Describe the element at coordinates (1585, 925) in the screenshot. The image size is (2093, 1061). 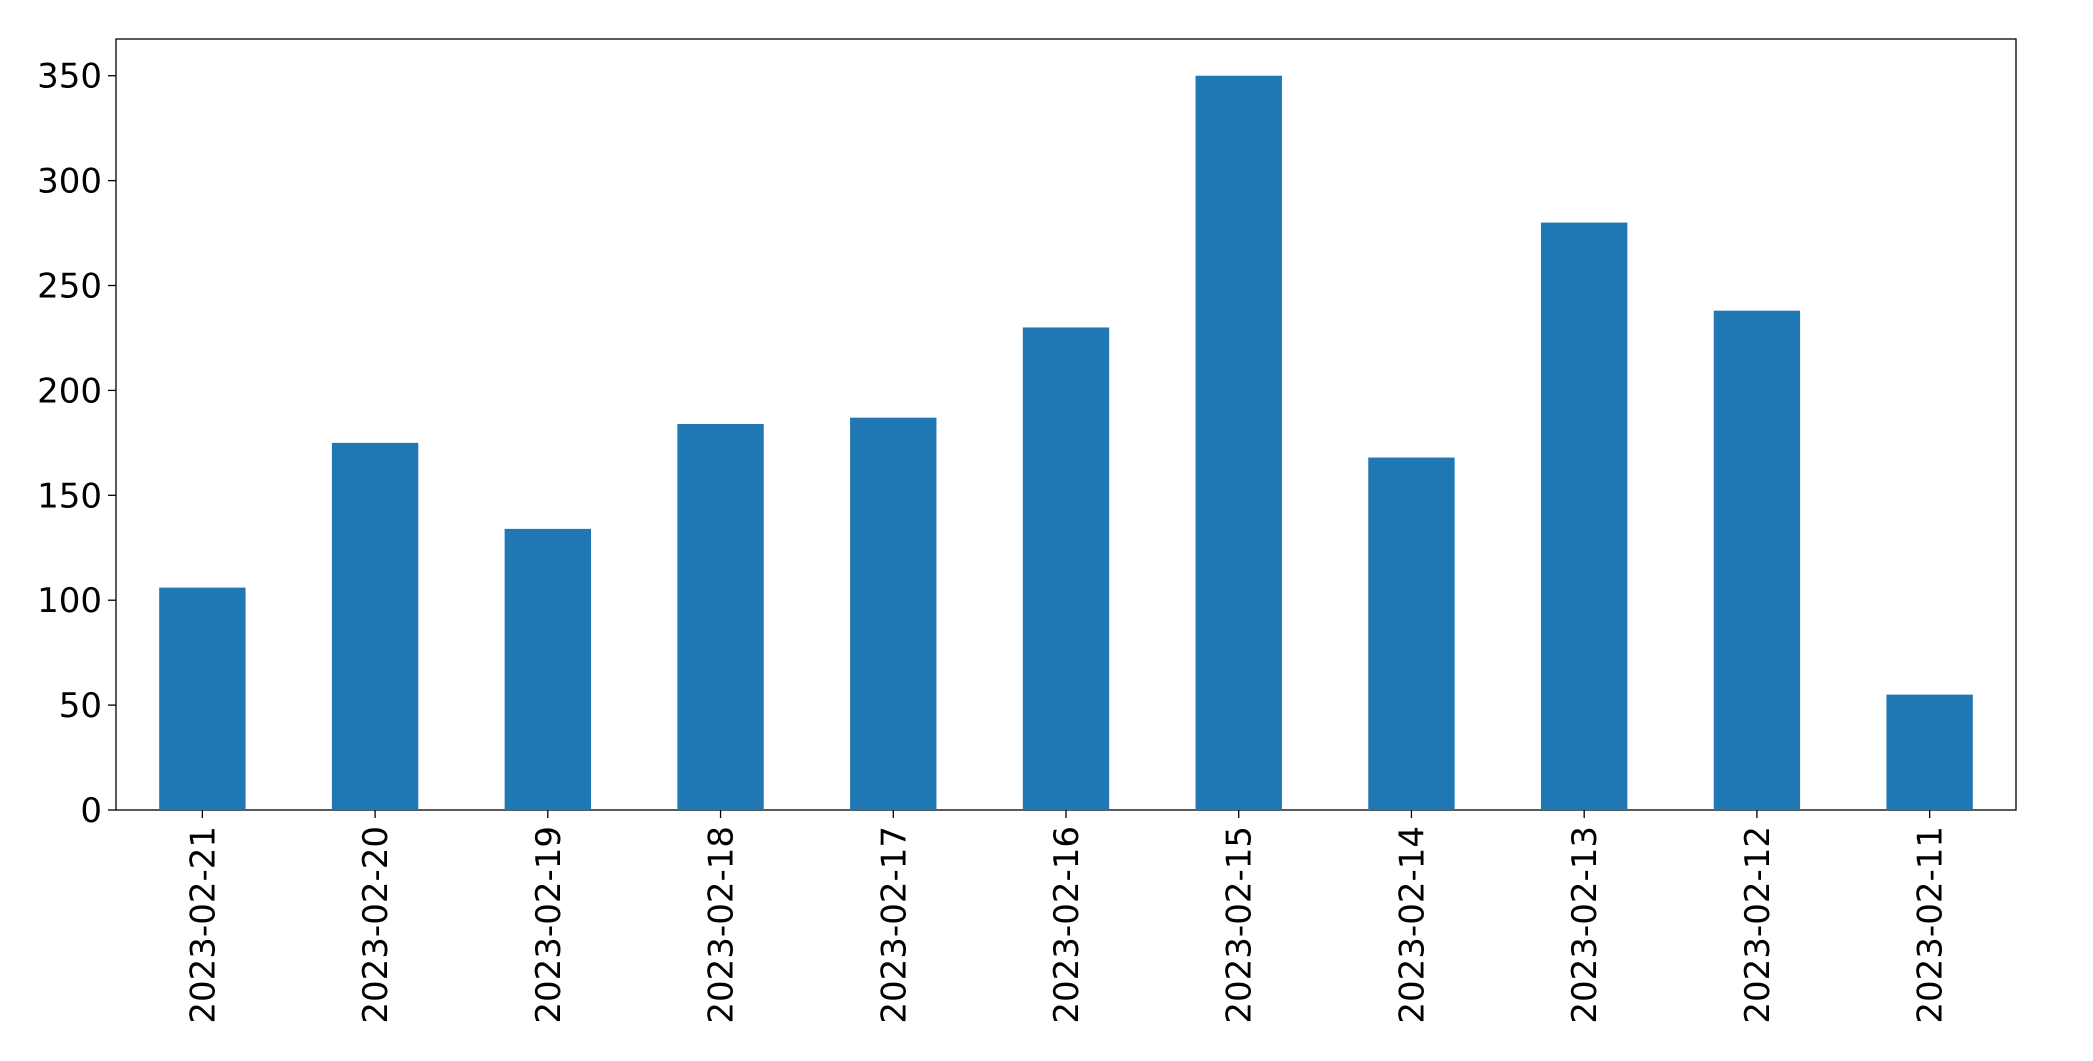
I see `x-tick-label: 2023-02-13` at that location.